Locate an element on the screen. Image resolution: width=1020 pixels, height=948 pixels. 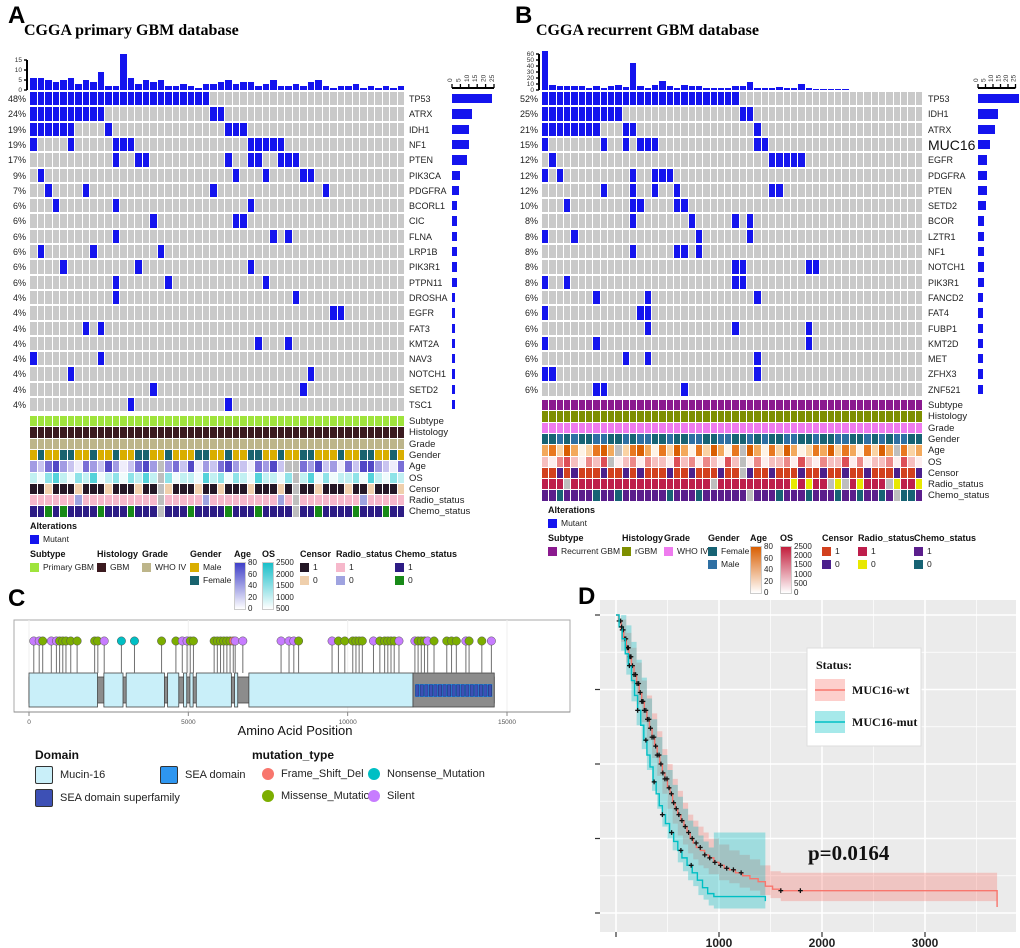
legend-item: 1 is located at coordinates (831, 551).